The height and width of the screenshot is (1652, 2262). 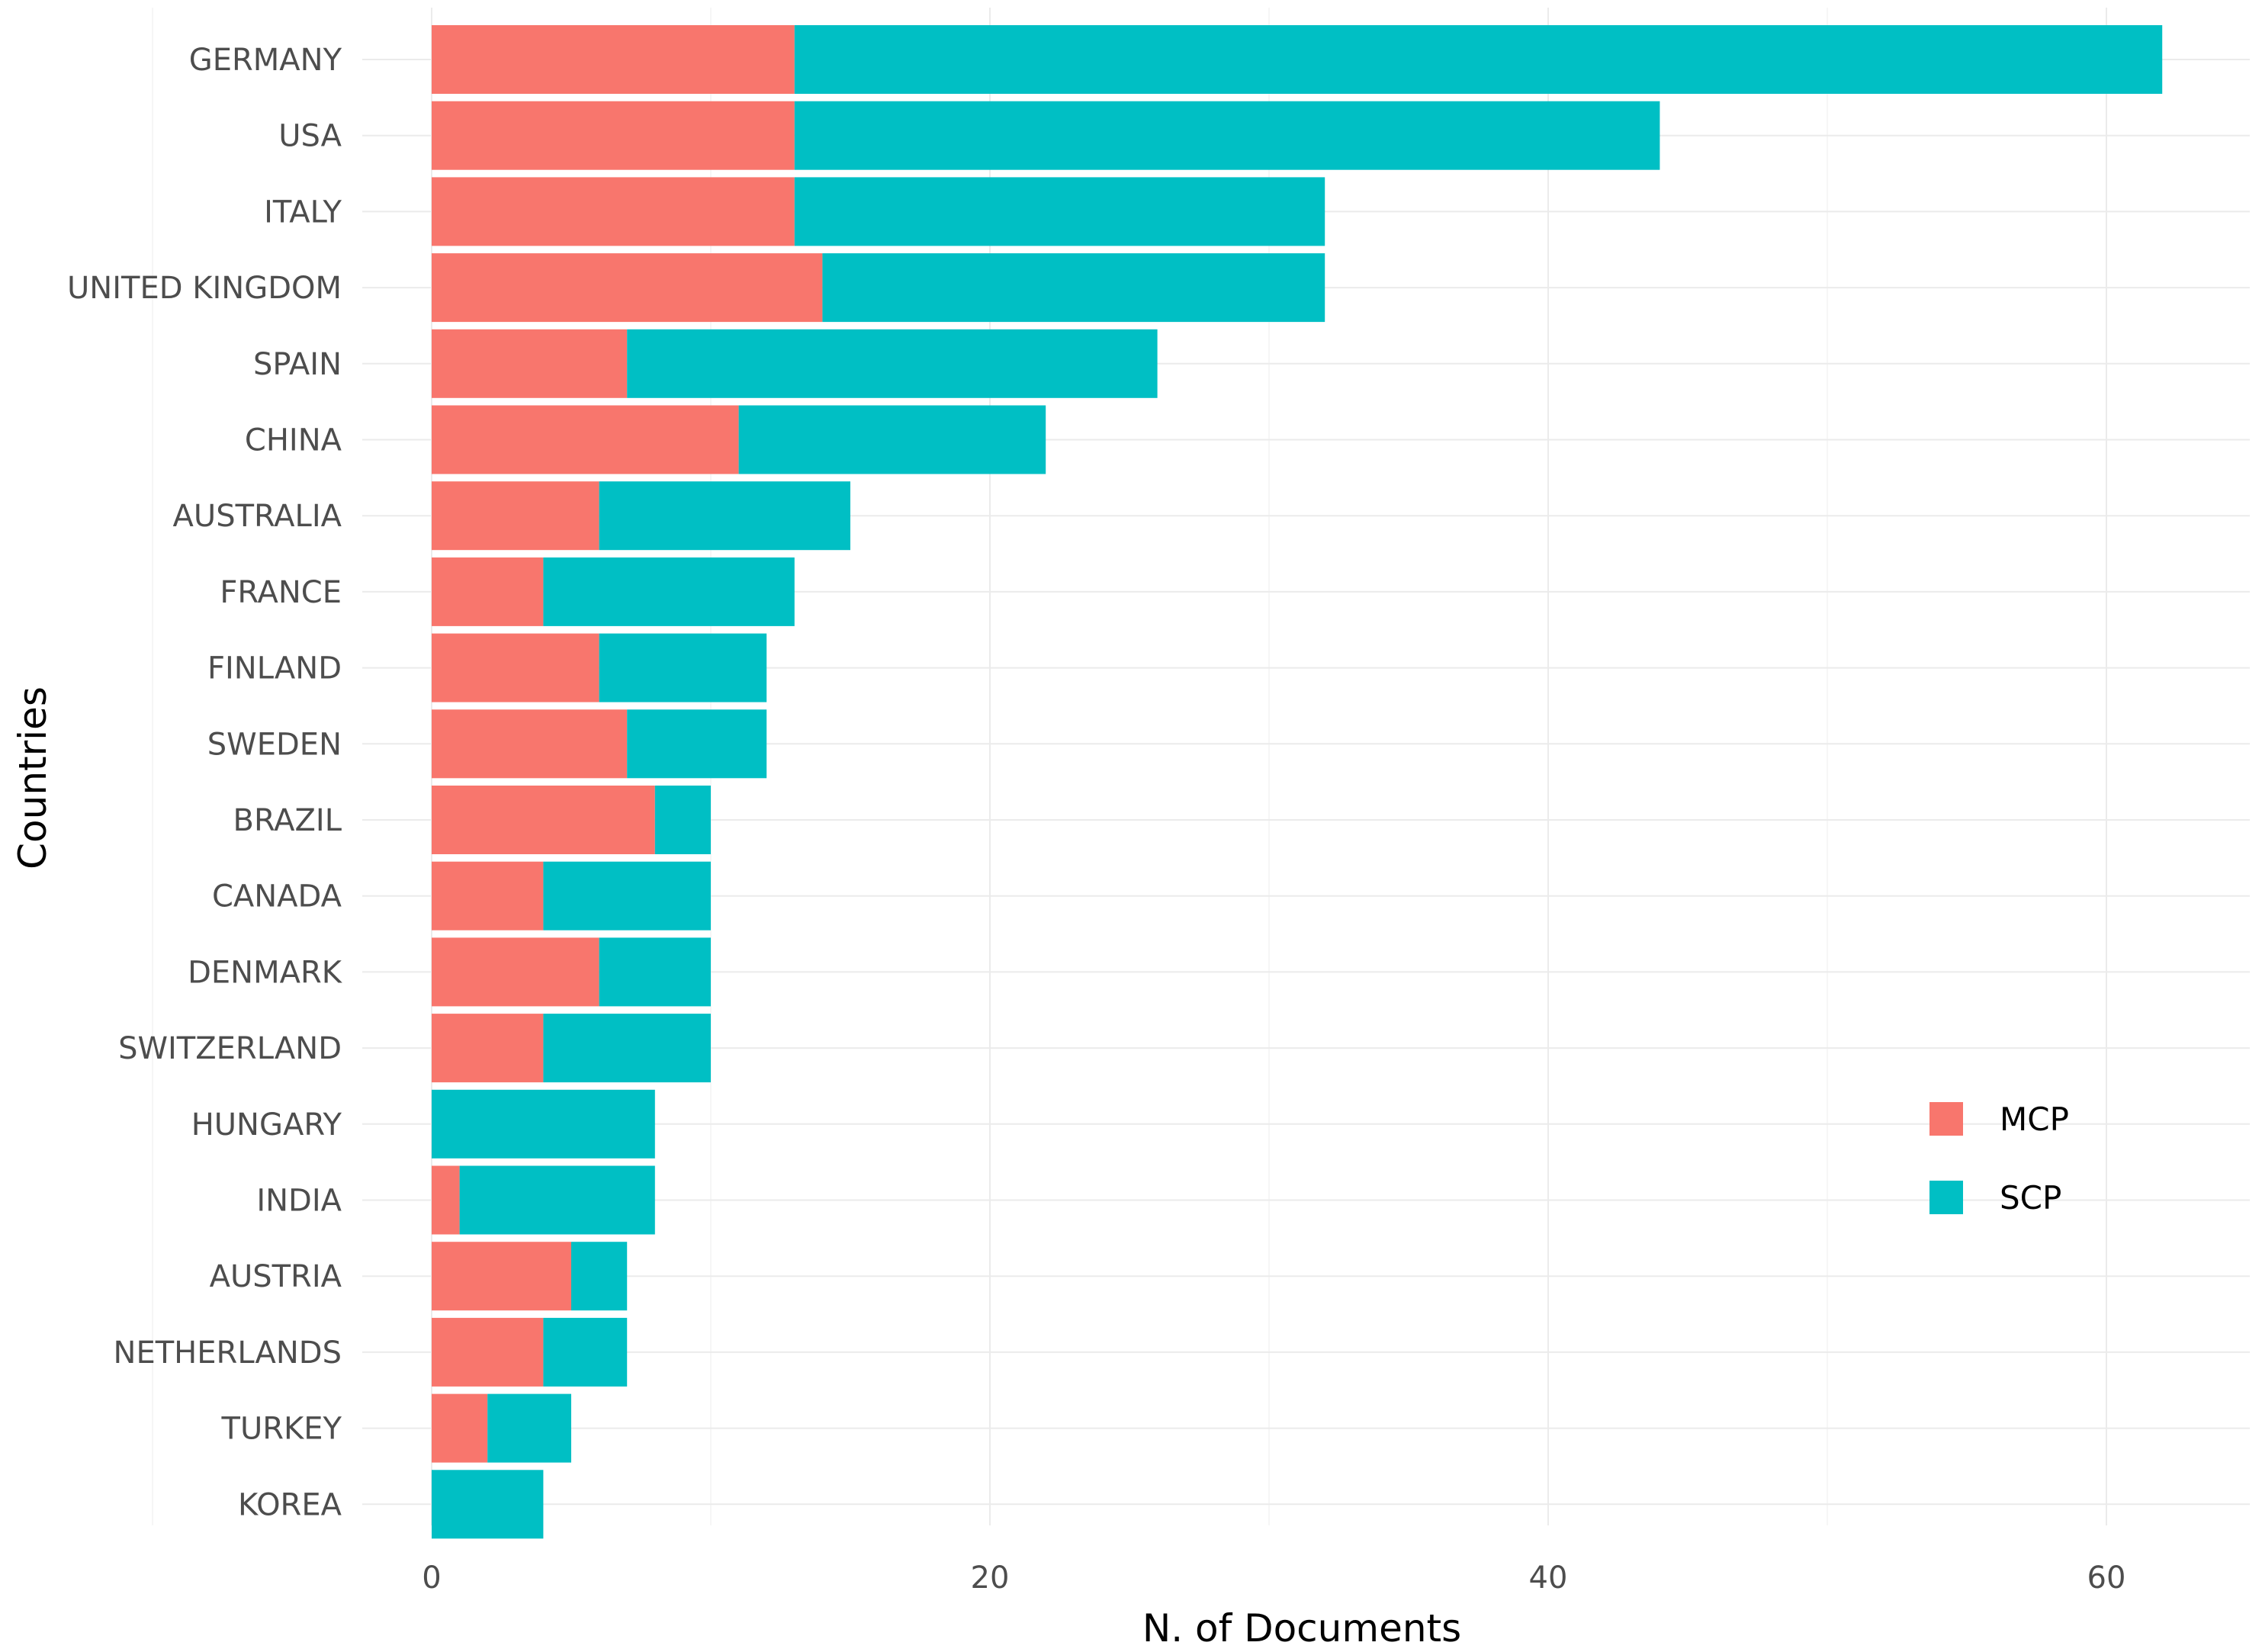 What do you see at coordinates (697, 744) in the screenshot?
I see `bar-scp-sweden` at bounding box center [697, 744].